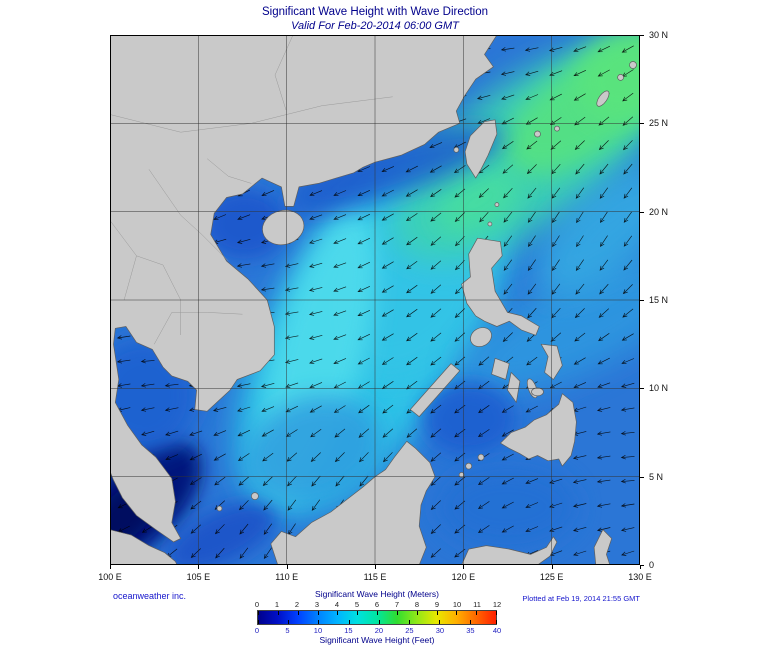 The width and height of the screenshot is (775, 665). I want to click on legend-meters-tick: 12, so click(497, 604).